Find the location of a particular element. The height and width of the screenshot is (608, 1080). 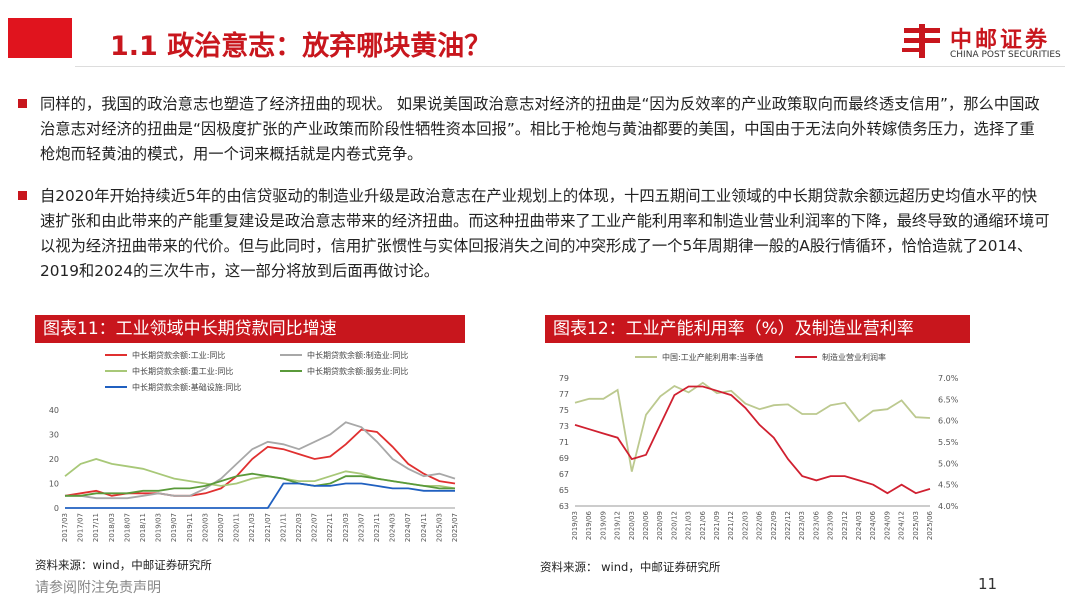

x-tick-label: 2022/07 is located at coordinates (315, 527).